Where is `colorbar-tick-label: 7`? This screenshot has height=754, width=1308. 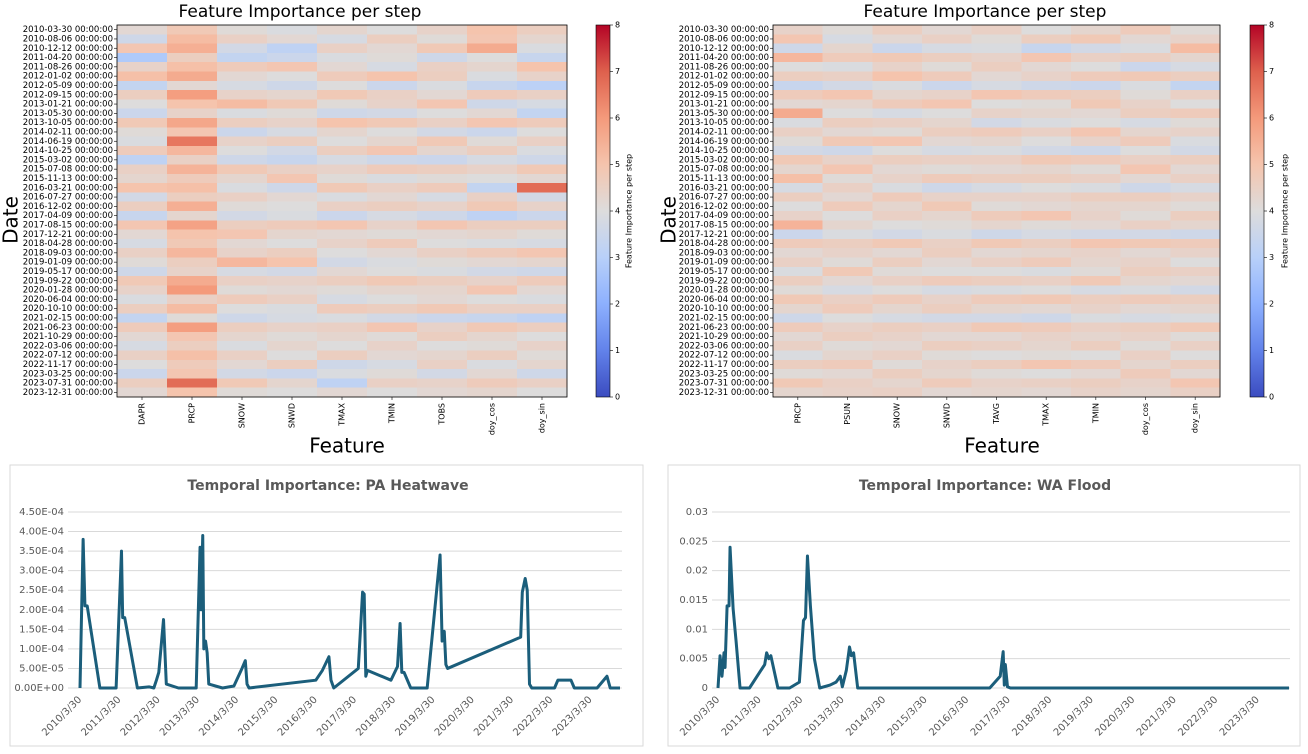
colorbar-tick-label: 7 is located at coordinates (1271, 71).